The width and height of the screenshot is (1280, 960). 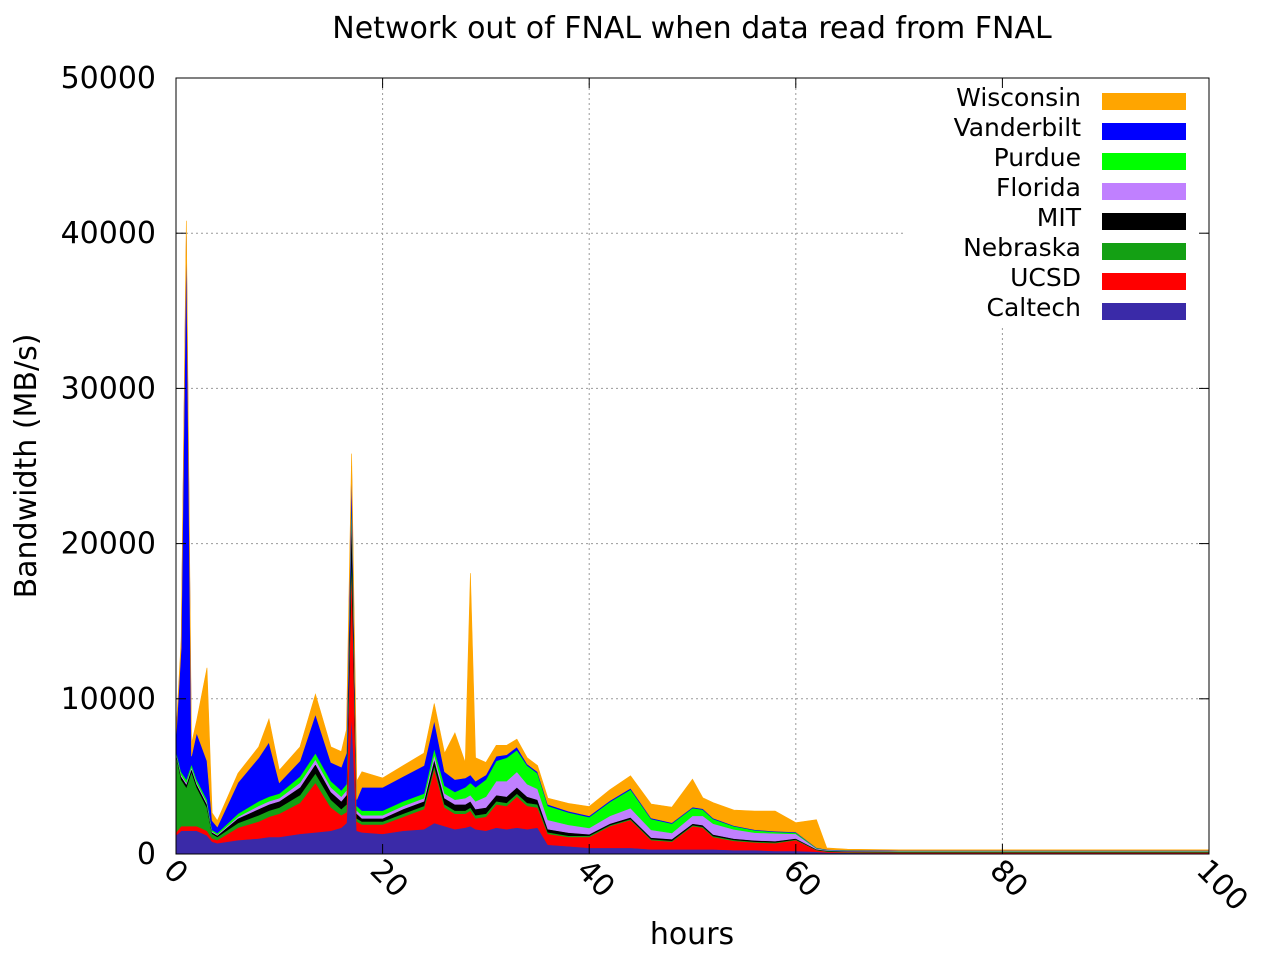 I want to click on y-tick-label-4: 40000, so click(x=108, y=233).